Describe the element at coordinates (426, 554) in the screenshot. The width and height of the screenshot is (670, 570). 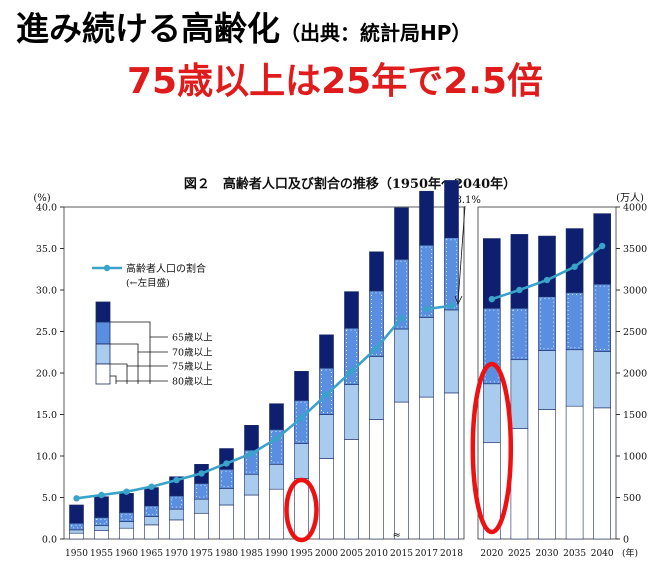
I see `x-tick-label: 2017` at that location.